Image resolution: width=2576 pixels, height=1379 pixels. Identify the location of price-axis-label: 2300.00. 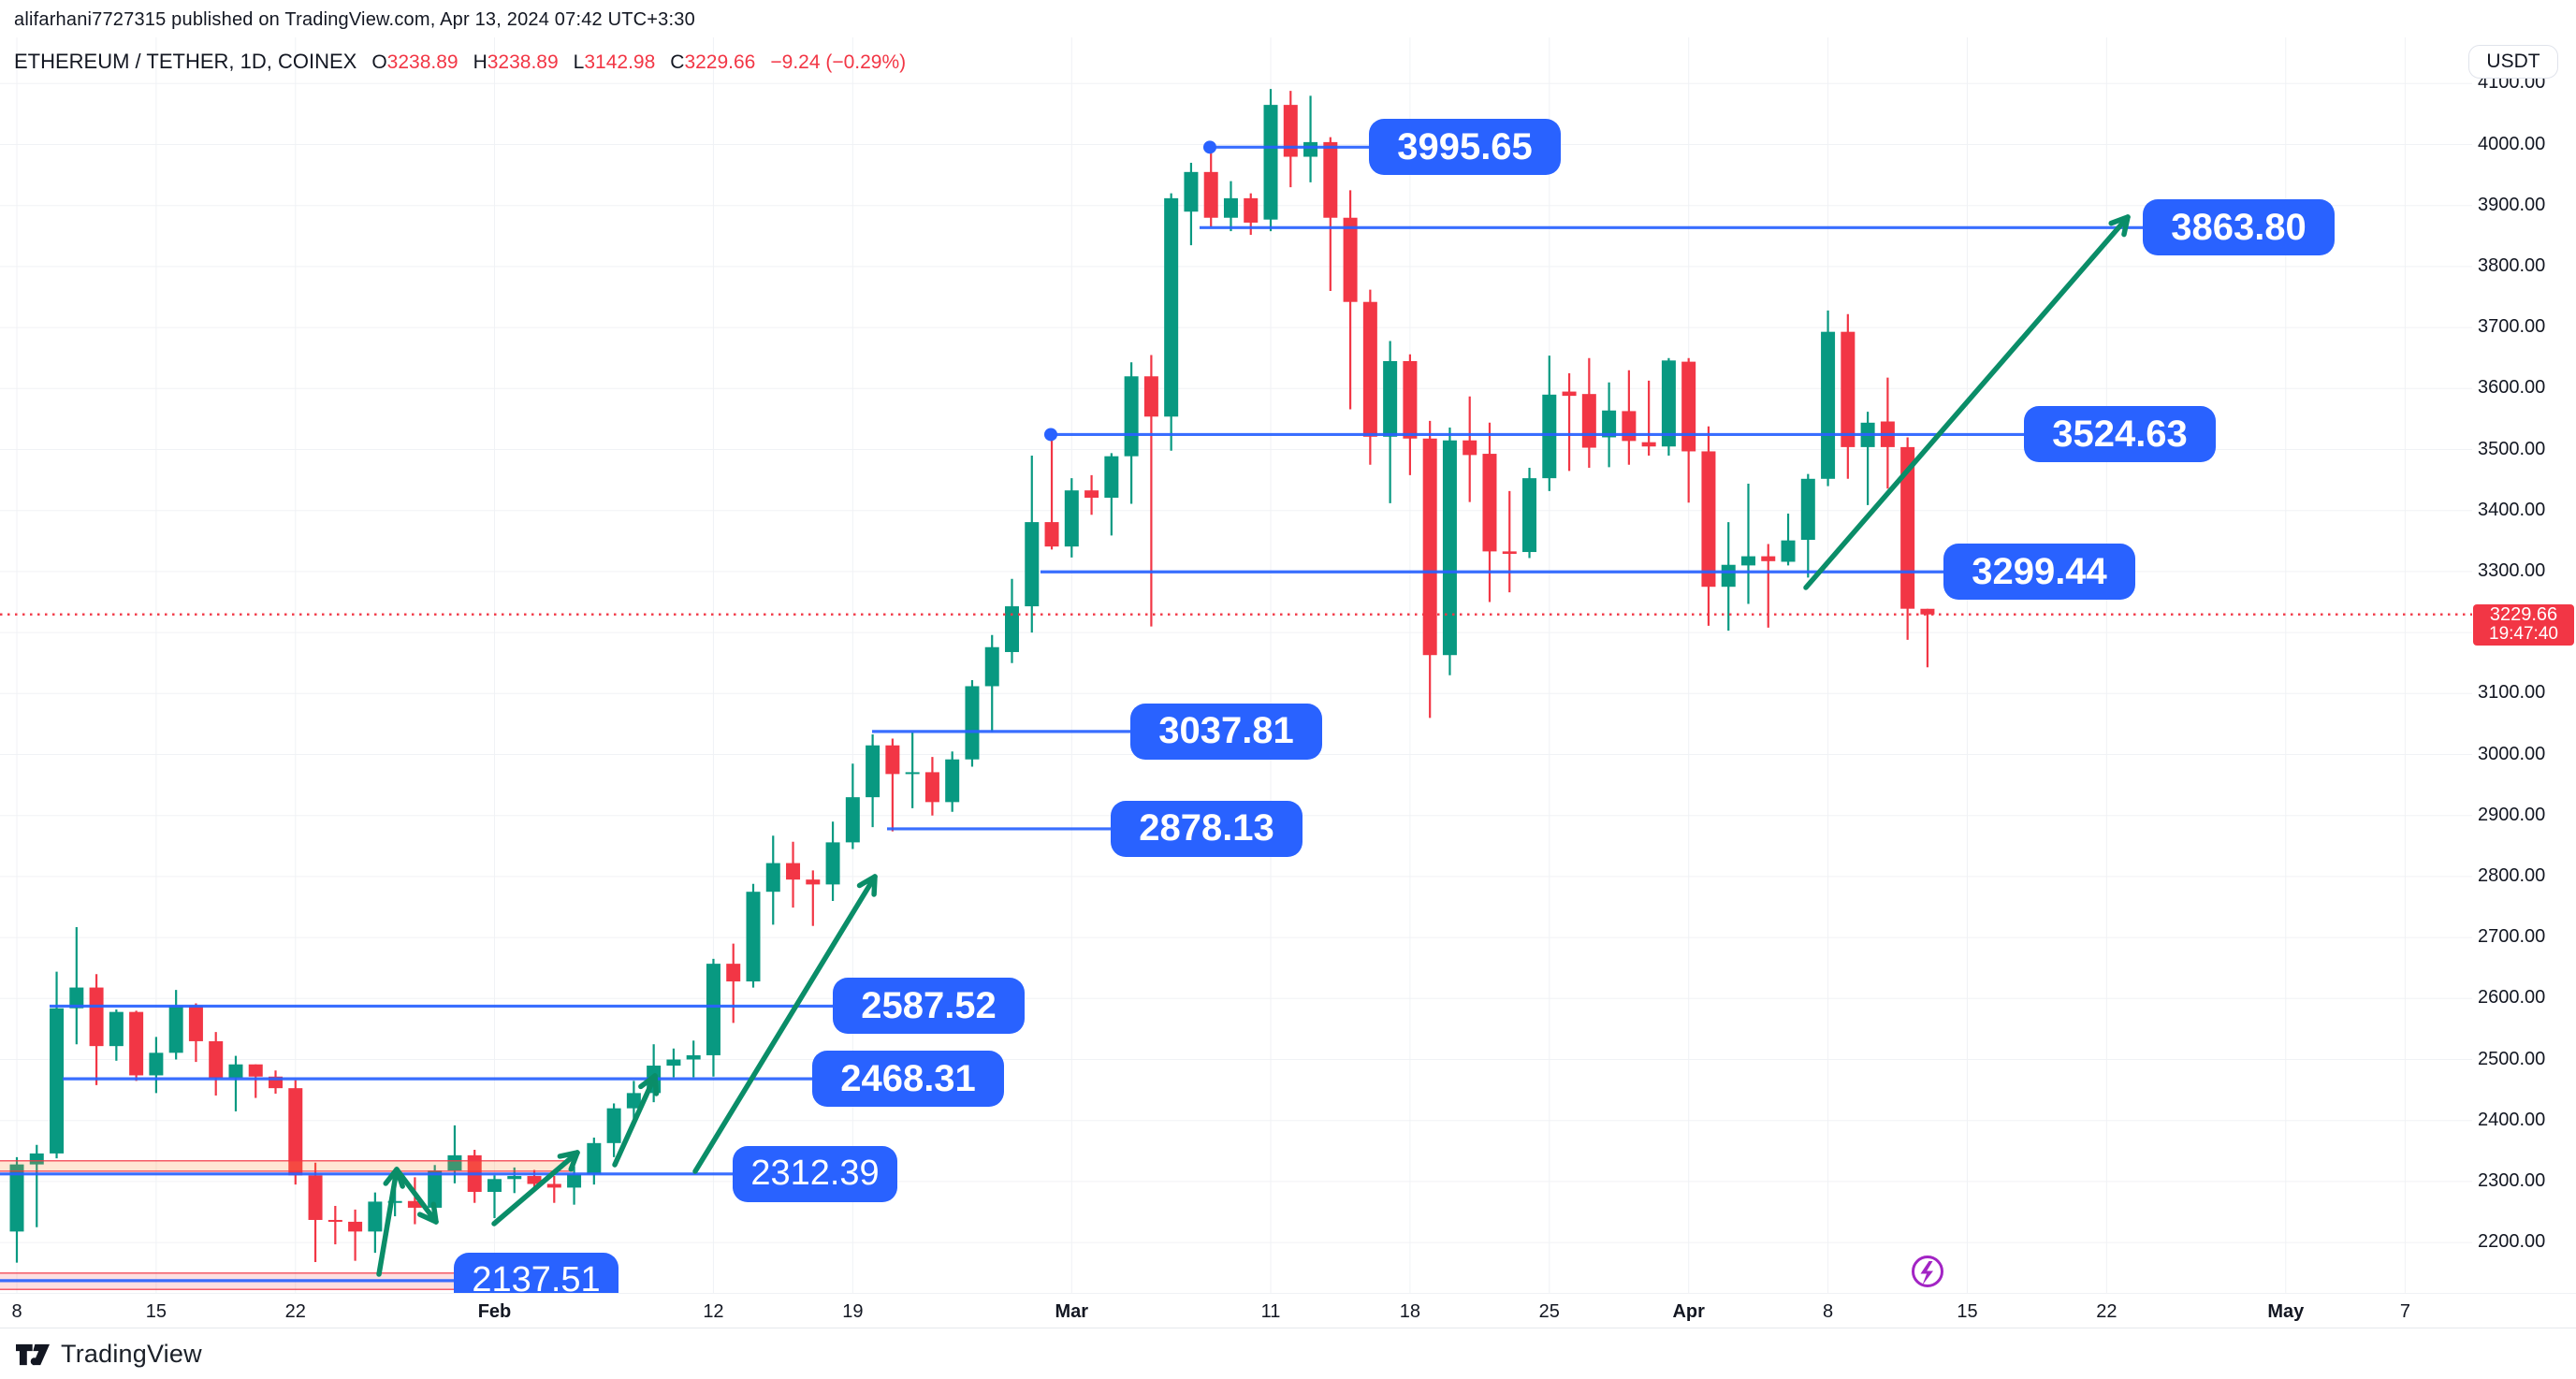
(2512, 1180).